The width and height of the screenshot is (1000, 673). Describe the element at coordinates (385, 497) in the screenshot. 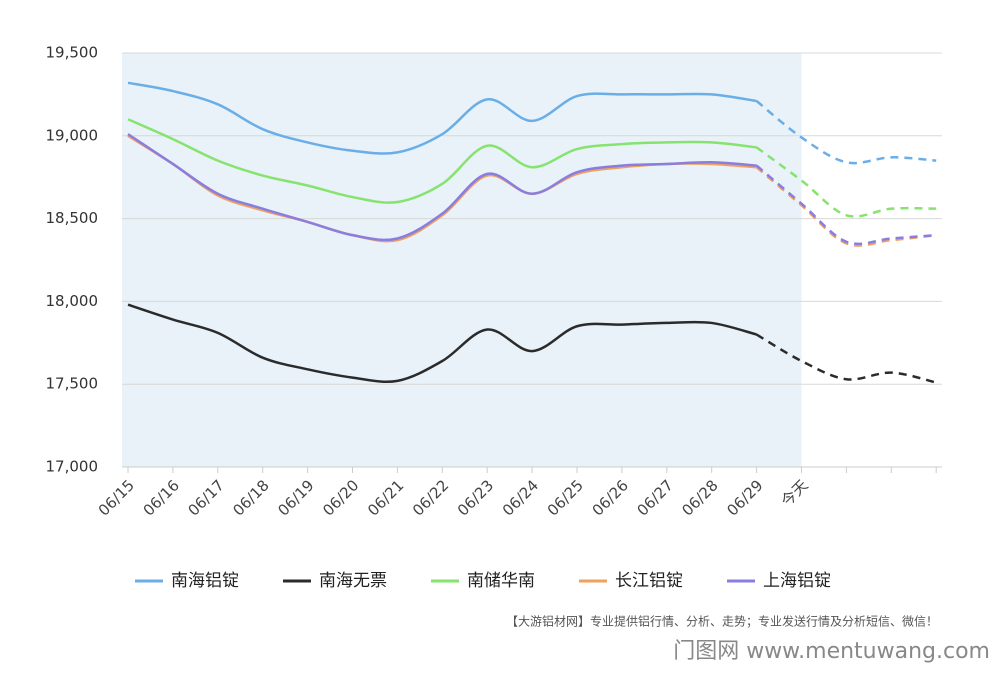

I see `x-tick-label: 06/21` at that location.